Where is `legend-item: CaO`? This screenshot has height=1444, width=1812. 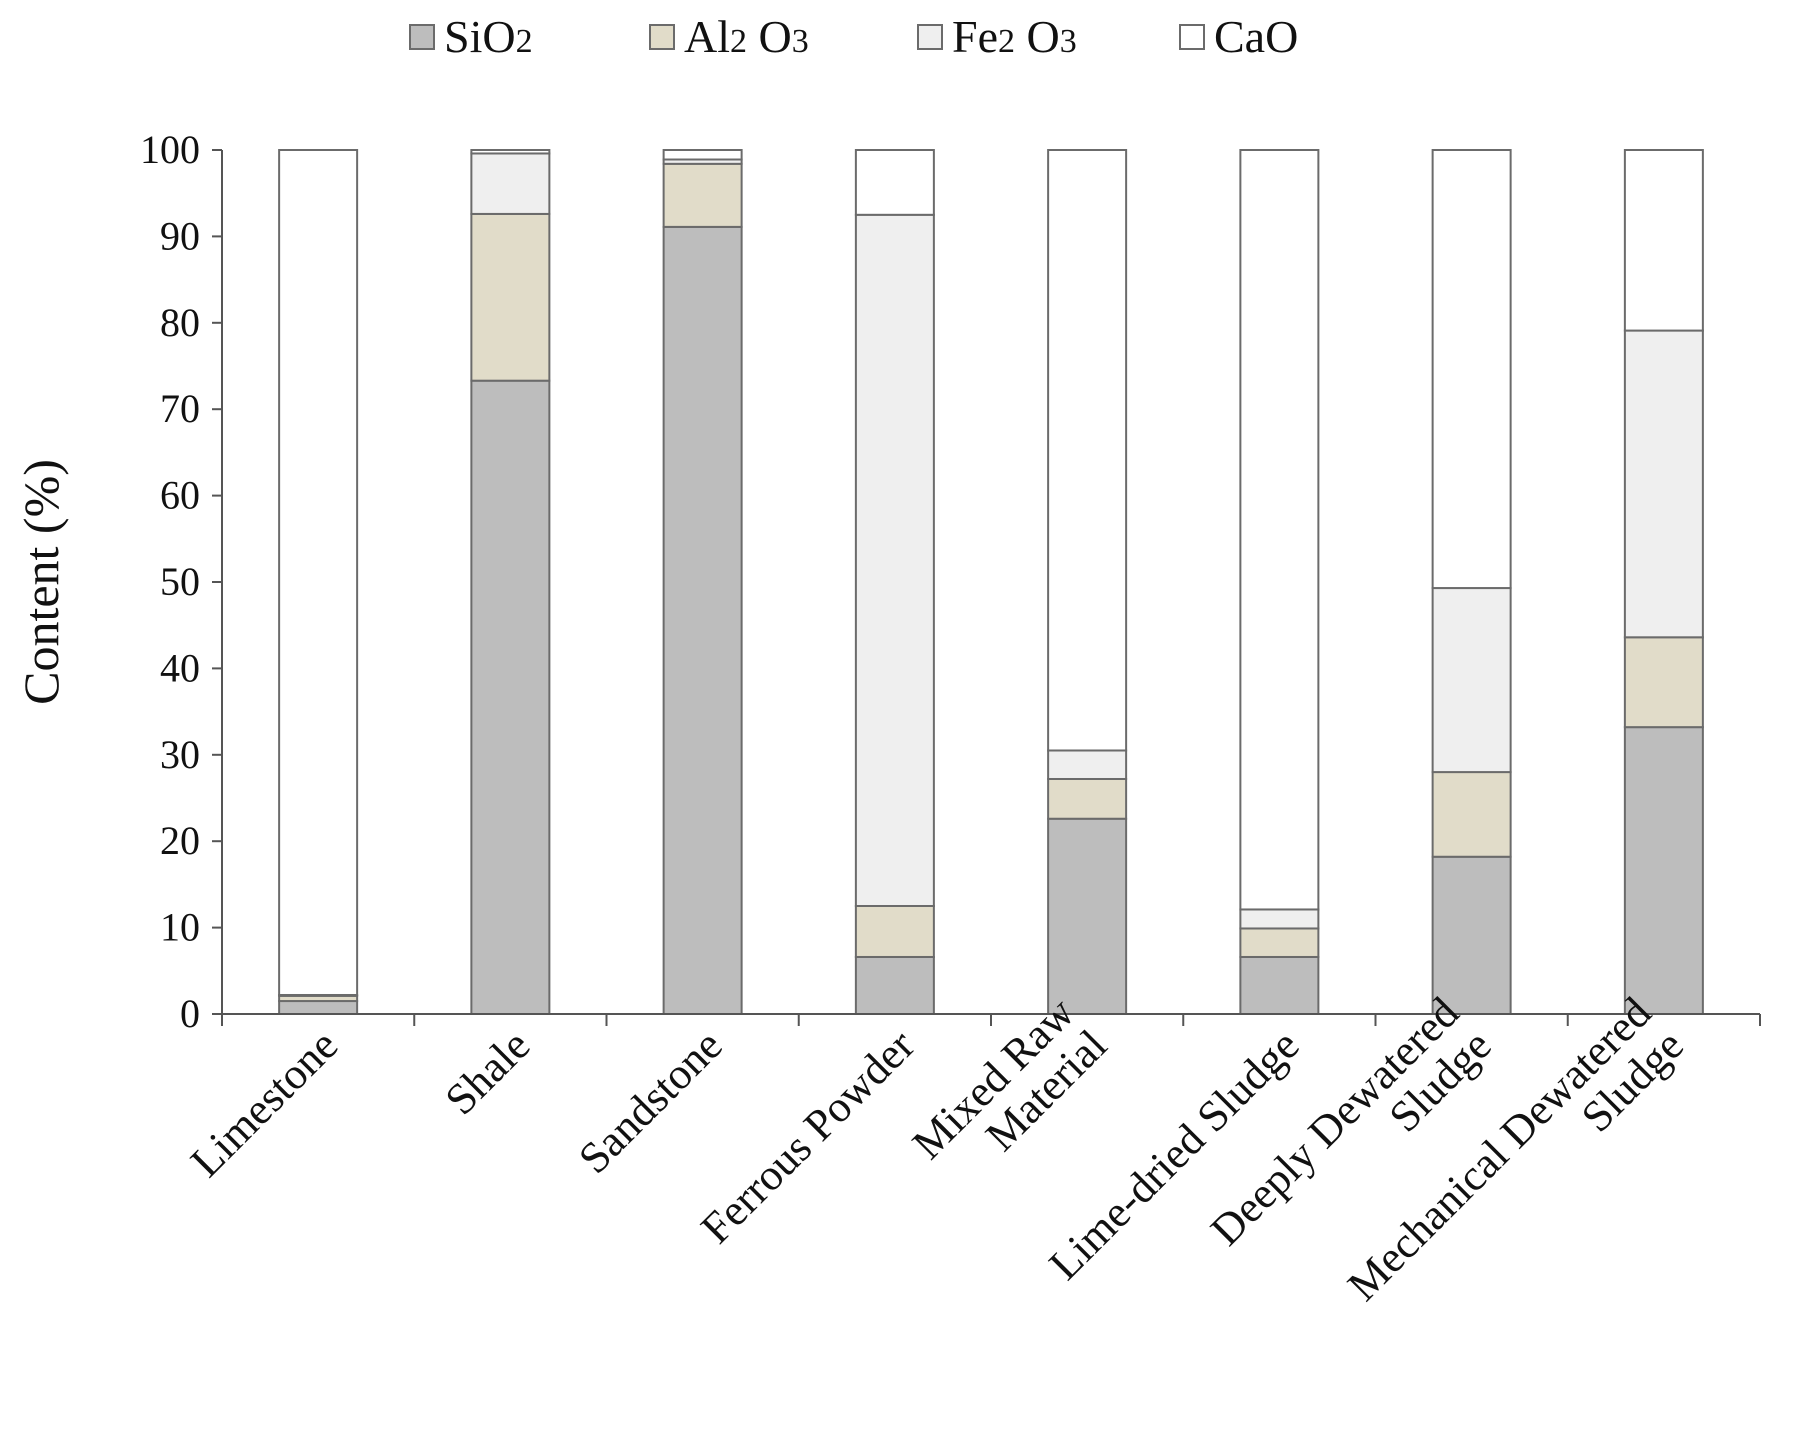 legend-item: CaO is located at coordinates (1238, 36).